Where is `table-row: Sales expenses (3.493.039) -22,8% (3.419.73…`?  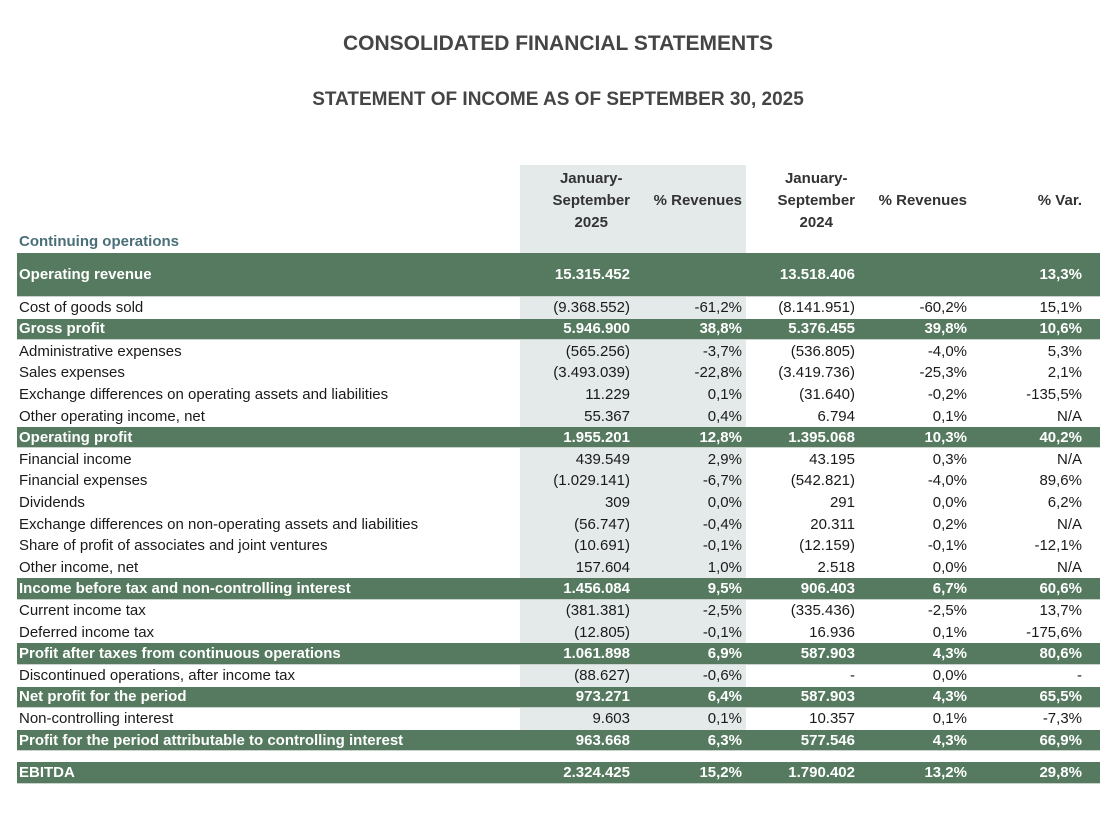
table-row: Sales expenses (3.493.039) -22,8% (3.419.73… is located at coordinates (558, 372).